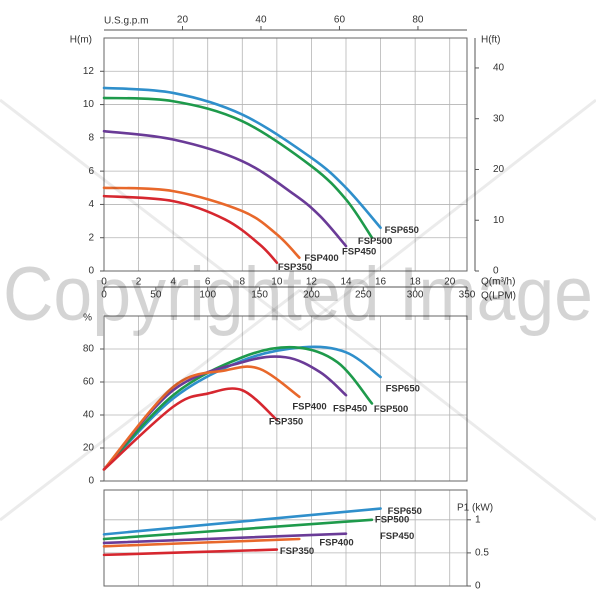  Describe the element at coordinates (91, 171) in the screenshot. I see `y-tick-label: 6` at that location.